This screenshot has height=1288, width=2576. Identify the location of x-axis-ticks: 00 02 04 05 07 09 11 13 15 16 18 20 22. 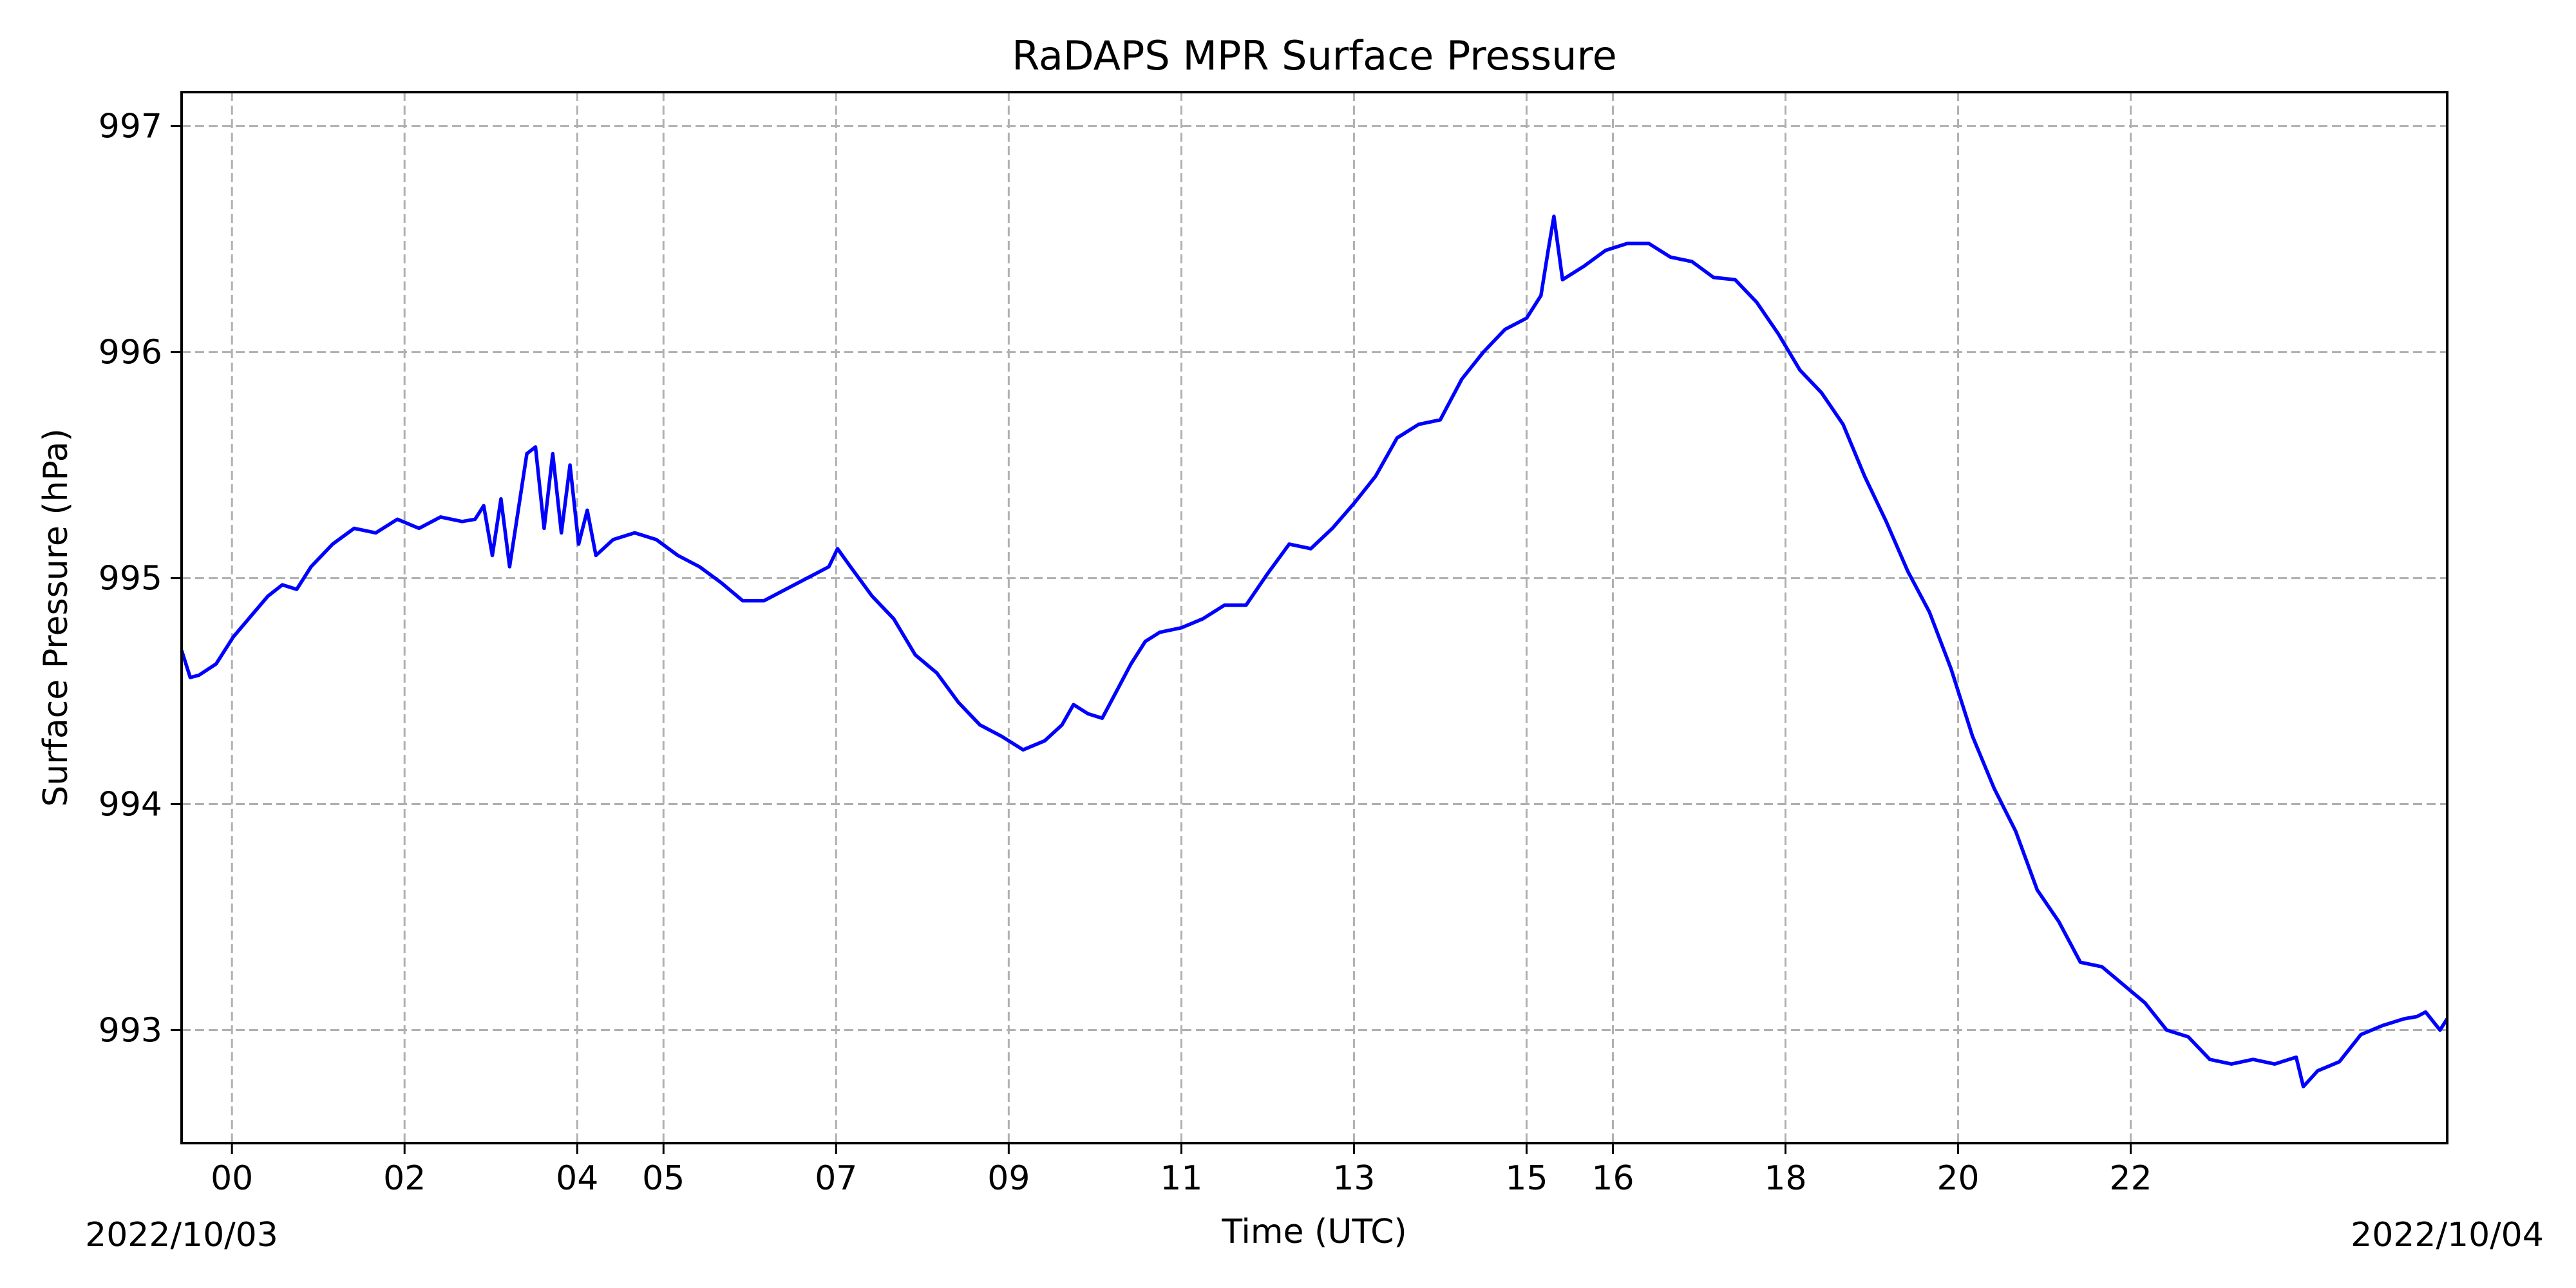
(1181, 1170).